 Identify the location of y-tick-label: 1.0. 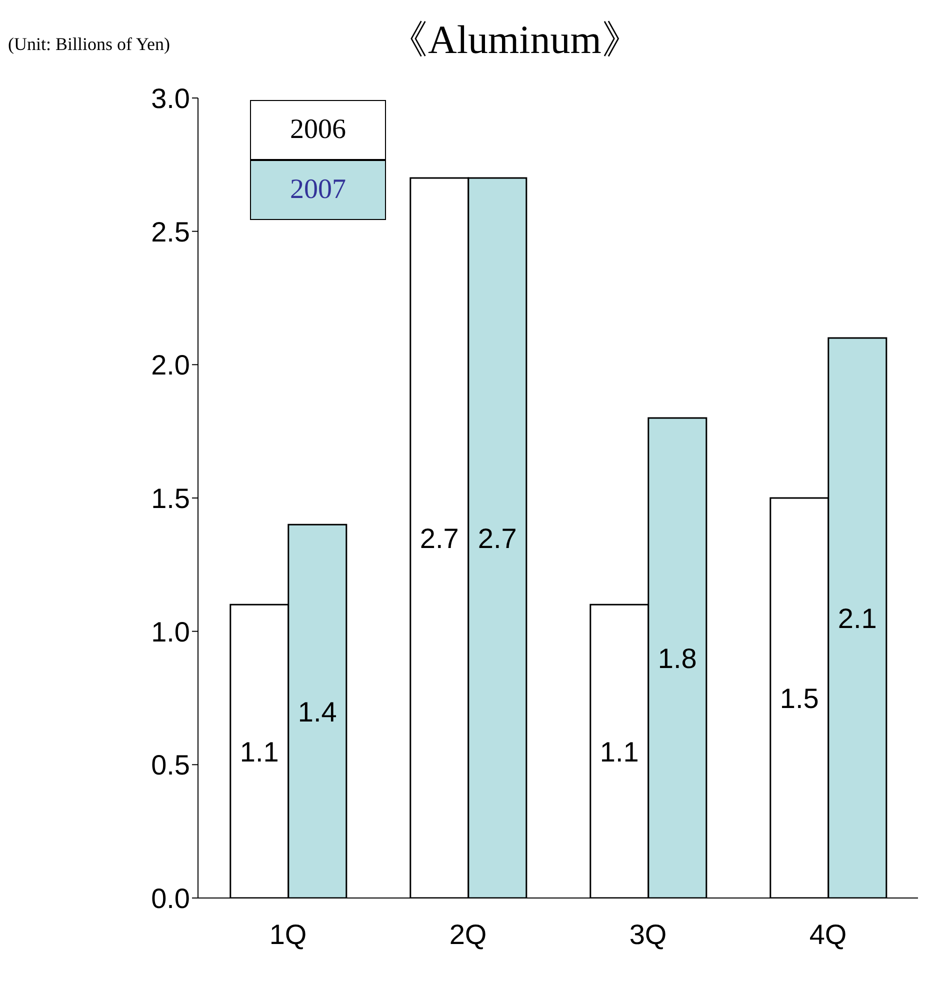
(170, 632).